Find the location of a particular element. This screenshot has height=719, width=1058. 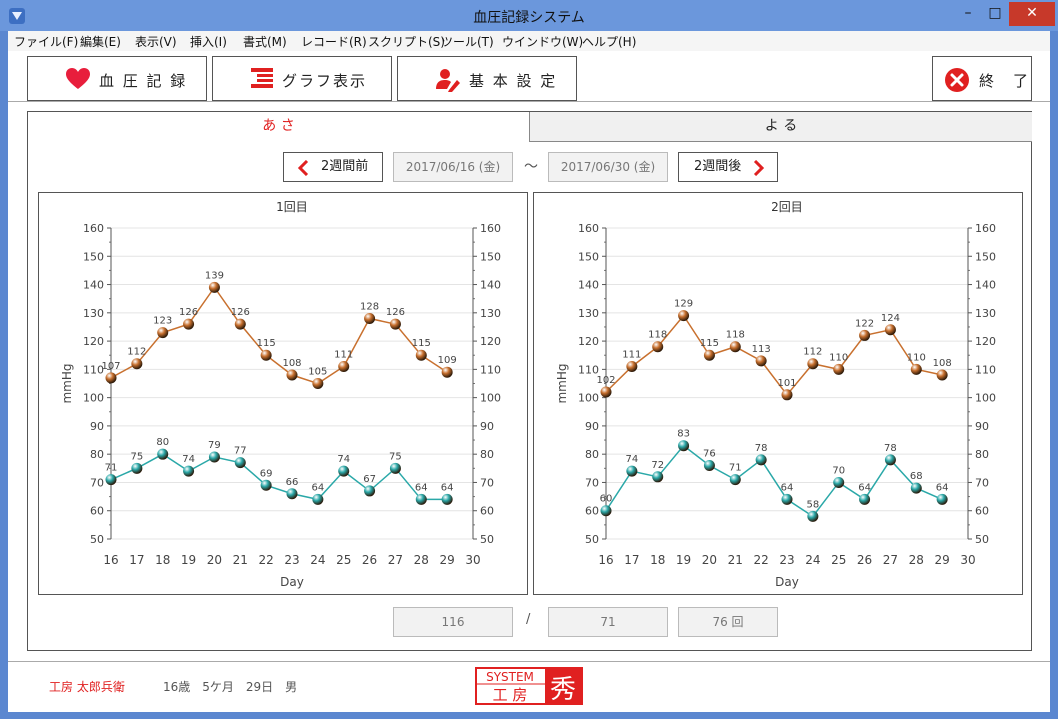

record-count-field: 76 回 is located at coordinates (728, 622).